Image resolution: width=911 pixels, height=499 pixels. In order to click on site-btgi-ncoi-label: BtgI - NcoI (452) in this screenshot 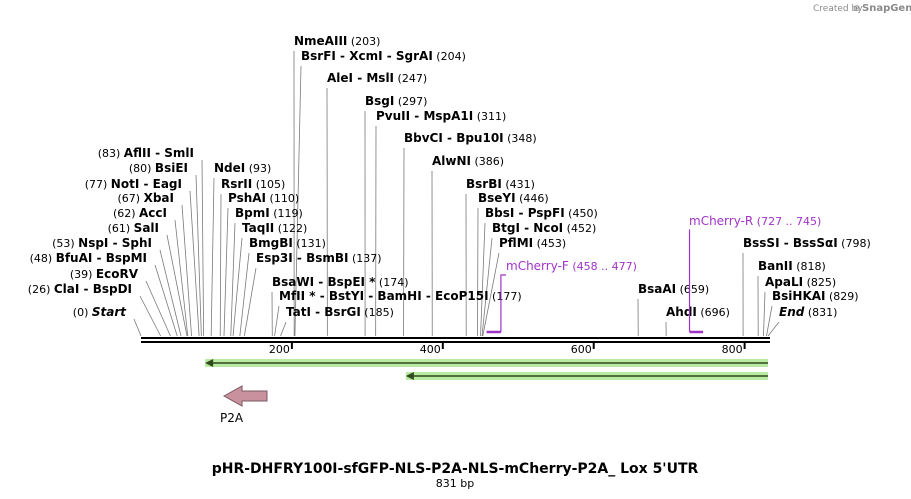, I will do `click(544, 228)`.